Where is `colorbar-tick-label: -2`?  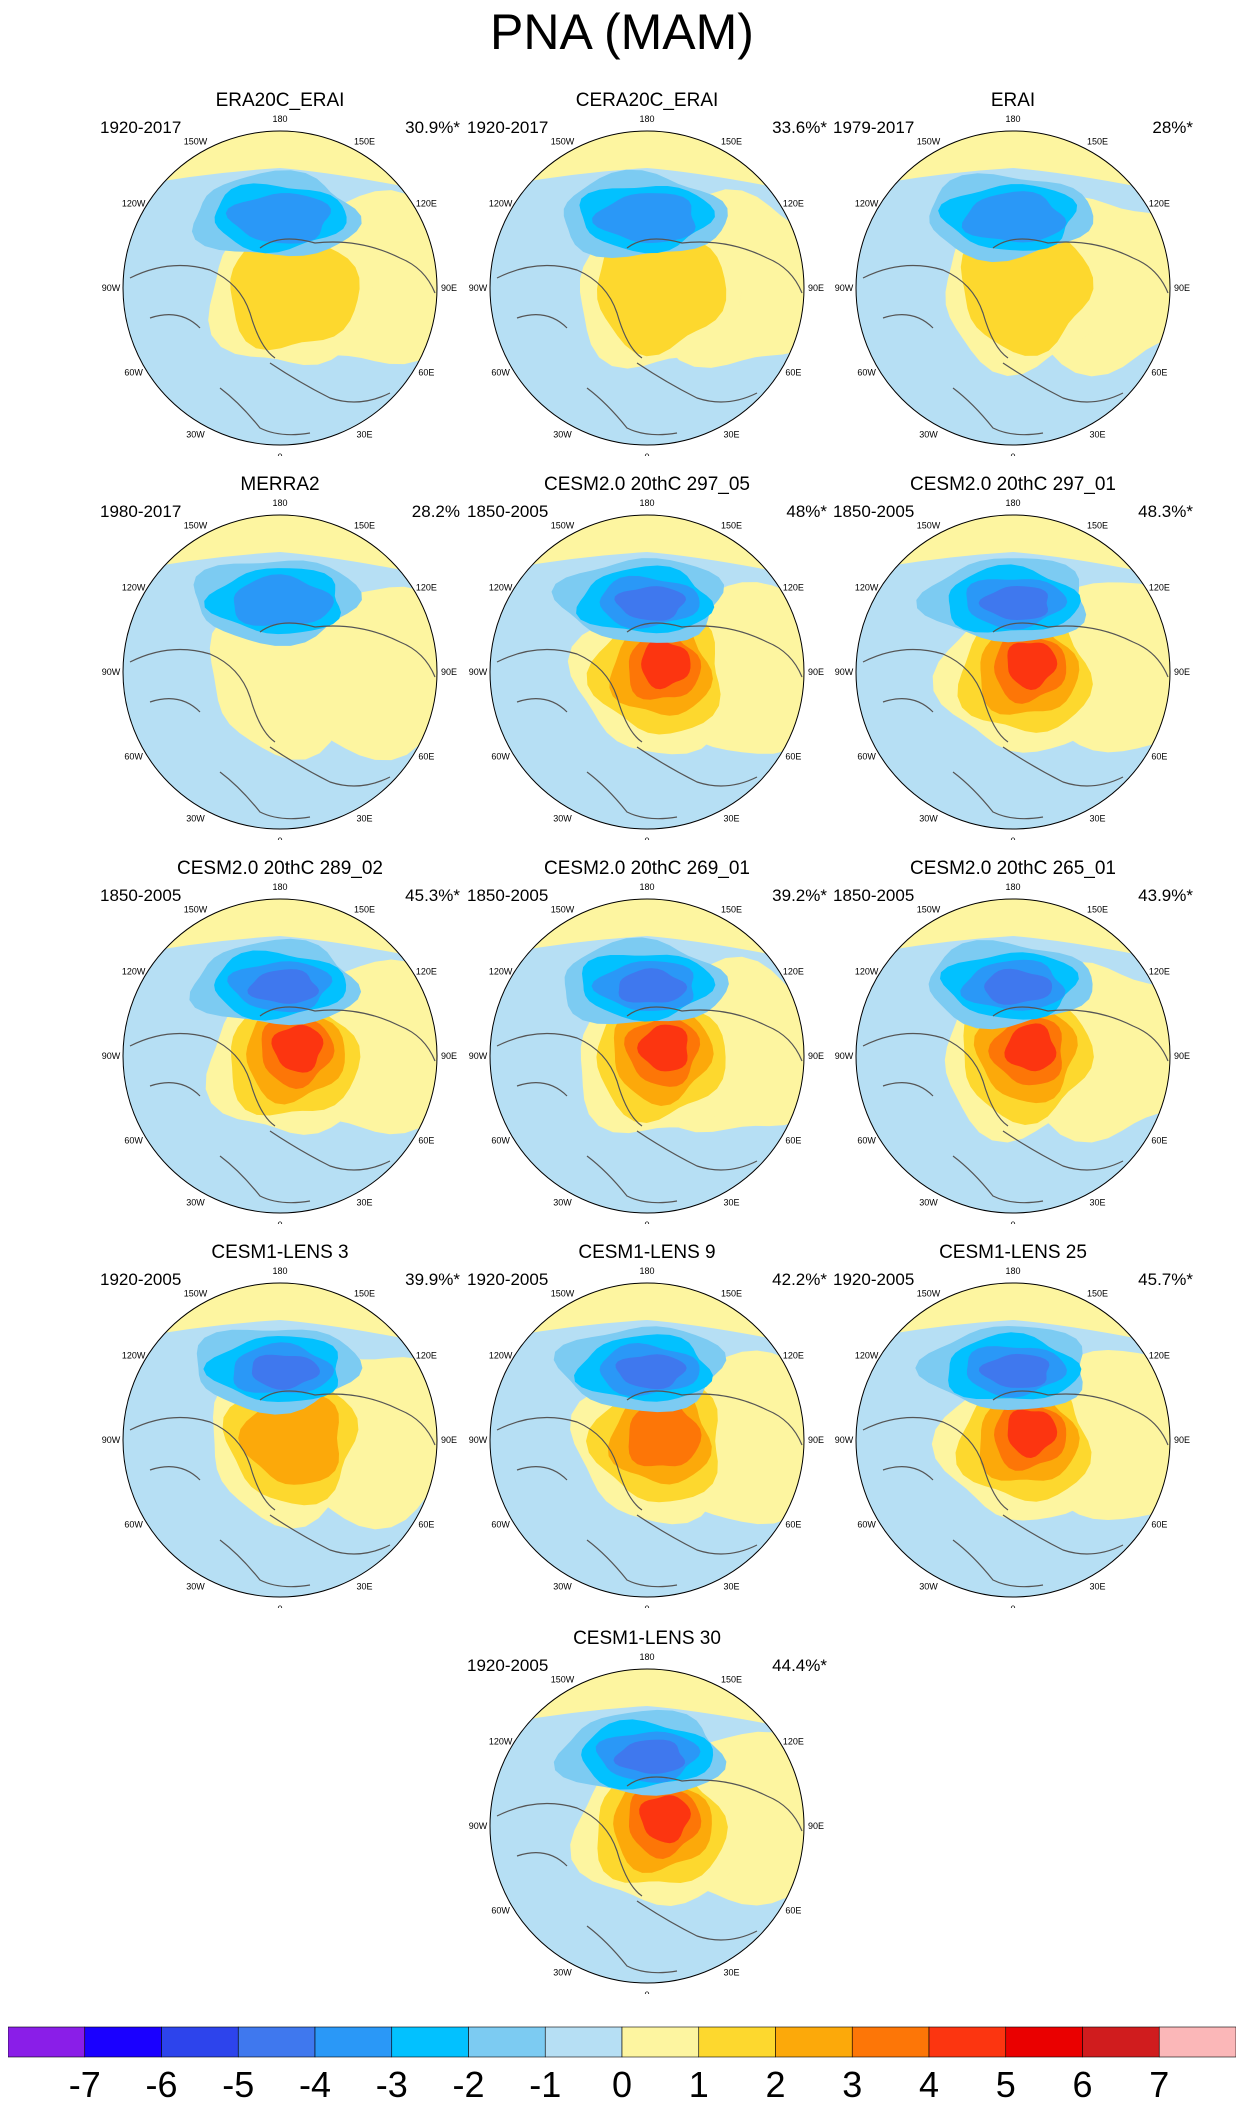
colorbar-tick-label: -2 is located at coordinates (468, 2082).